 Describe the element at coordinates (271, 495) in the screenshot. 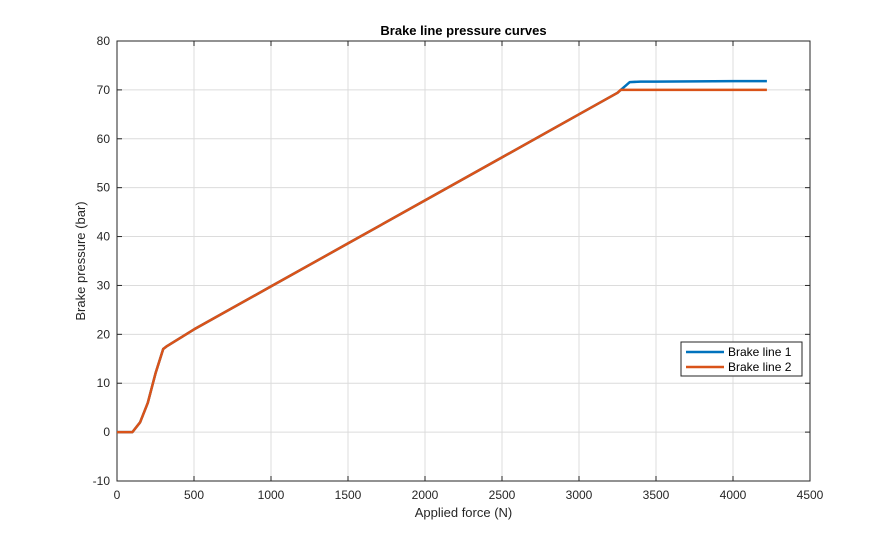

I see `x-tick-label: 1000` at that location.